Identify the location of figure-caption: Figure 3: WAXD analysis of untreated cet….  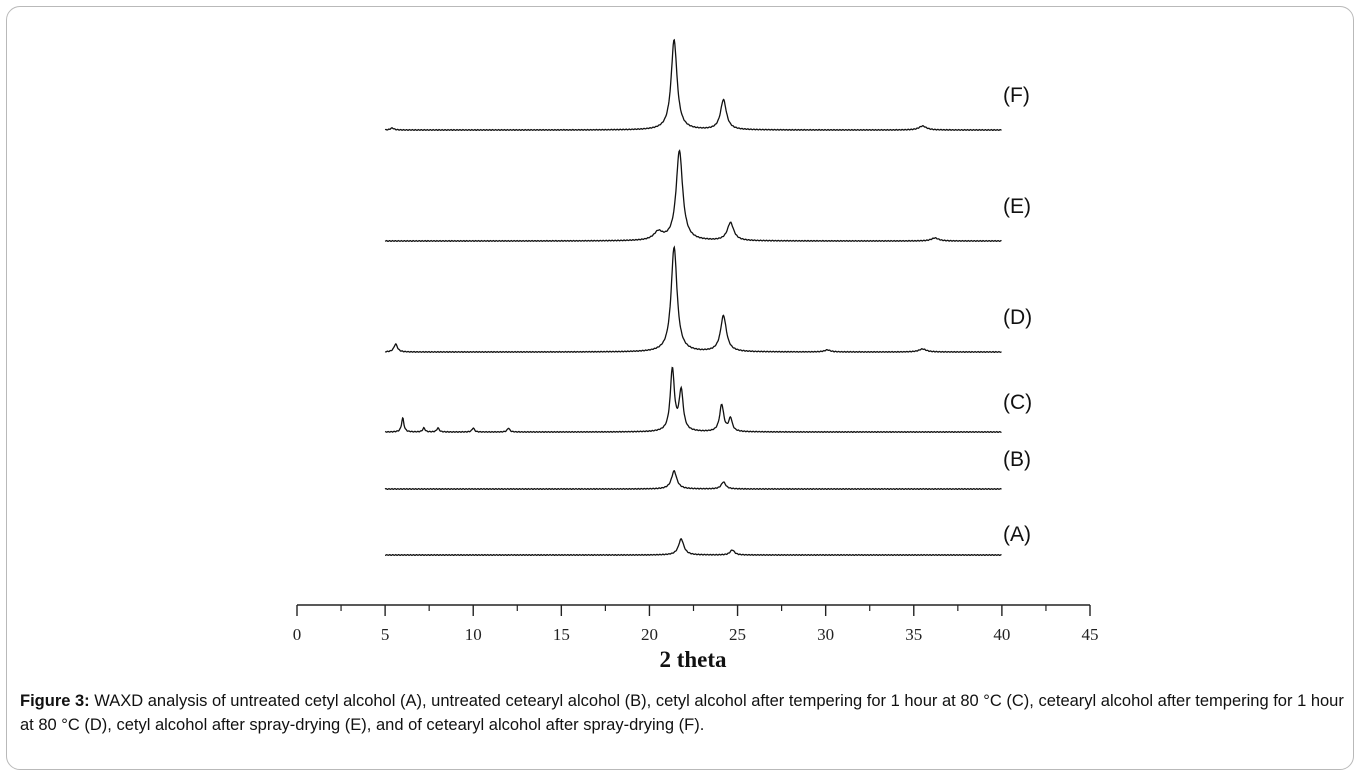
(682, 713).